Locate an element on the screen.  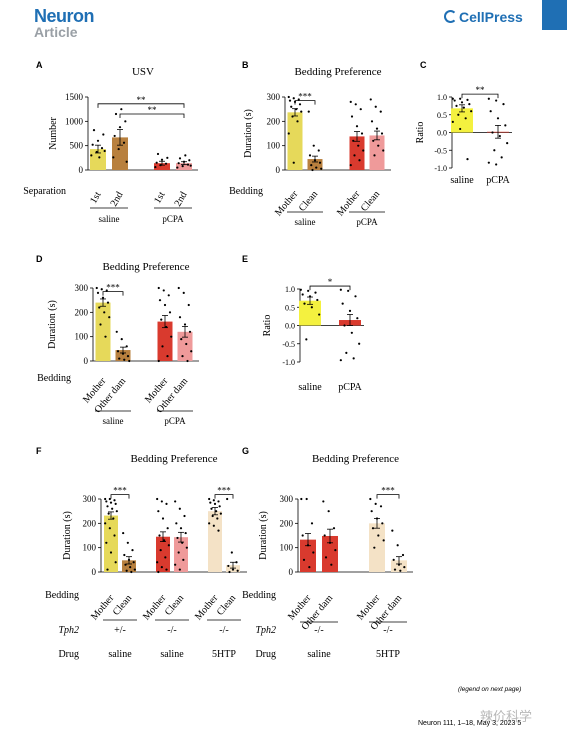
panel-a-row-label: Separation is located at coordinates (44, 191).